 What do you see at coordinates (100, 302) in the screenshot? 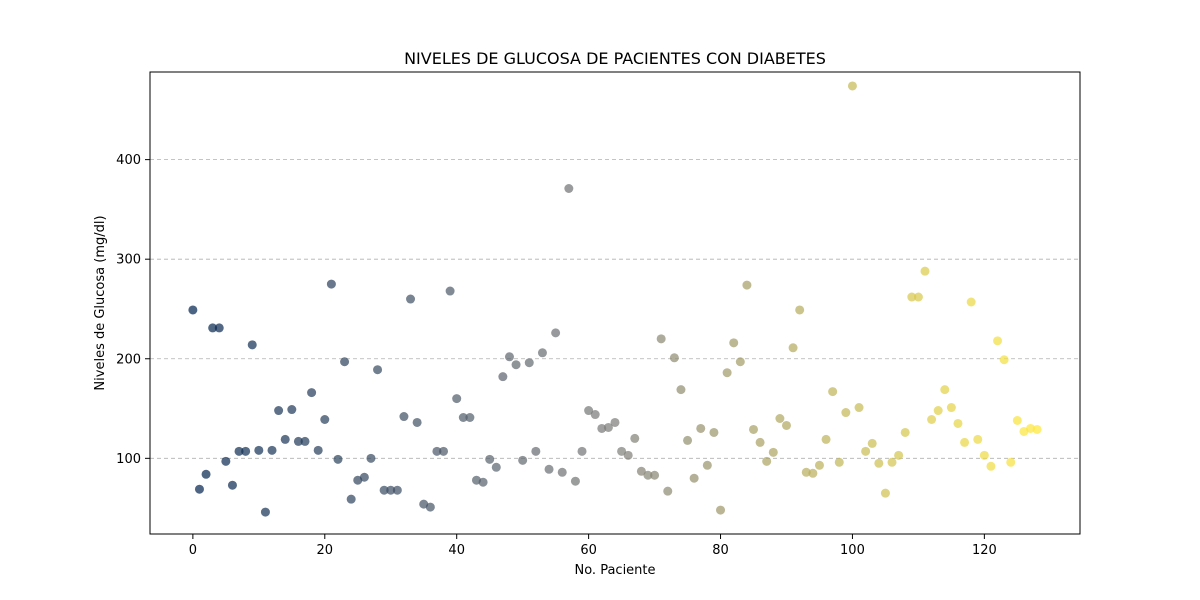
I see `y-axis-label: Niveles de Glucosa (mg/dl)` at bounding box center [100, 302].